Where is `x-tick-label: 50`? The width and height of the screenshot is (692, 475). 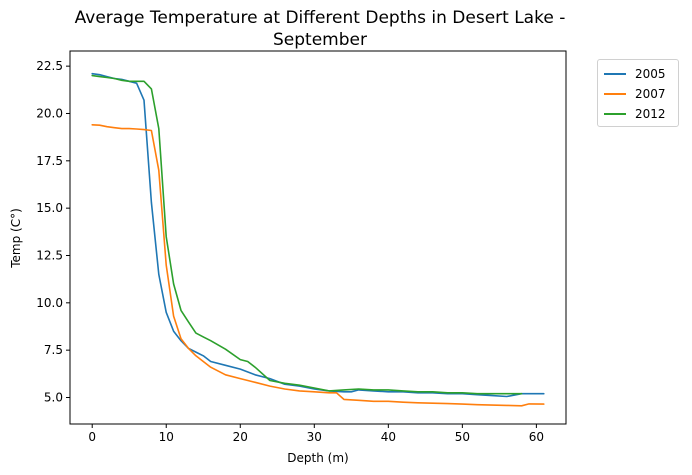
x-tick-label: 50 is located at coordinates (462, 437).